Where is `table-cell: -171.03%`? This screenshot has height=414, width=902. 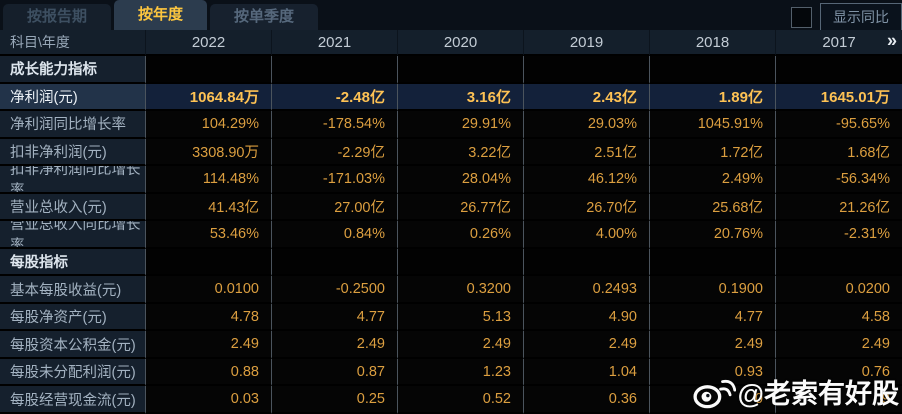
table-cell: -171.03% is located at coordinates (334, 180).